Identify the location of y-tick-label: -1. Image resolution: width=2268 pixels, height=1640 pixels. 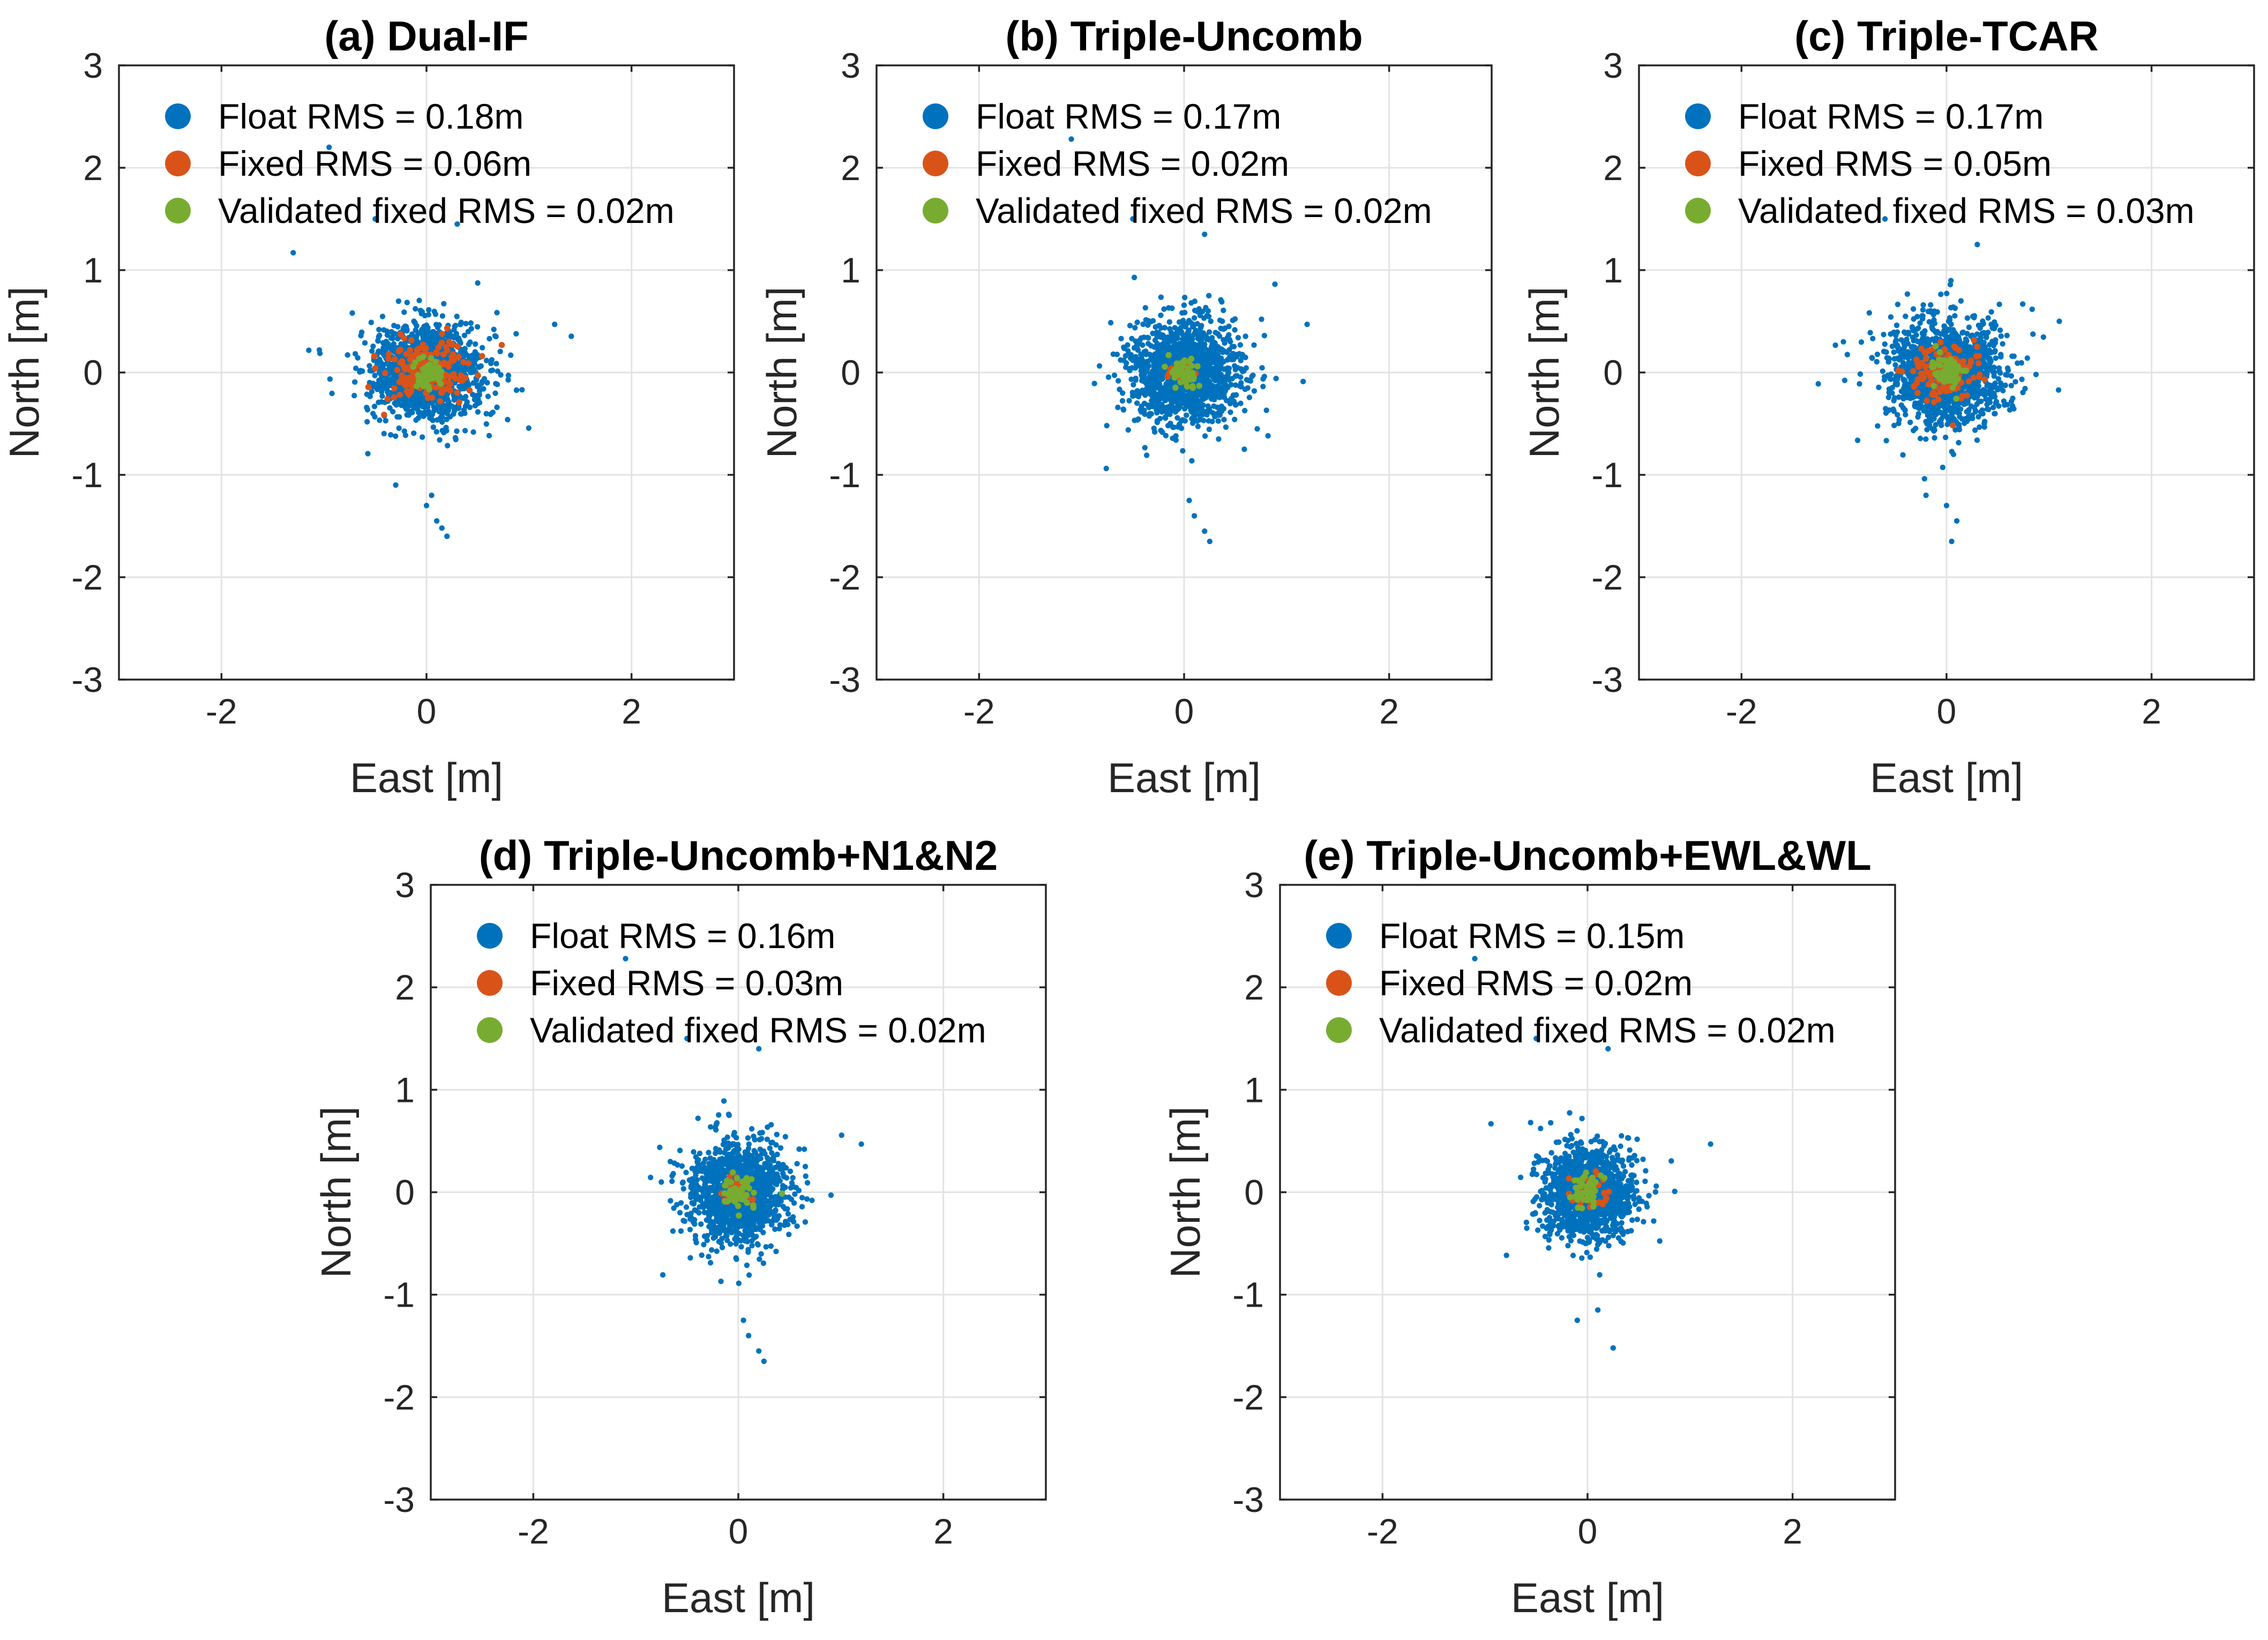
(845, 475).